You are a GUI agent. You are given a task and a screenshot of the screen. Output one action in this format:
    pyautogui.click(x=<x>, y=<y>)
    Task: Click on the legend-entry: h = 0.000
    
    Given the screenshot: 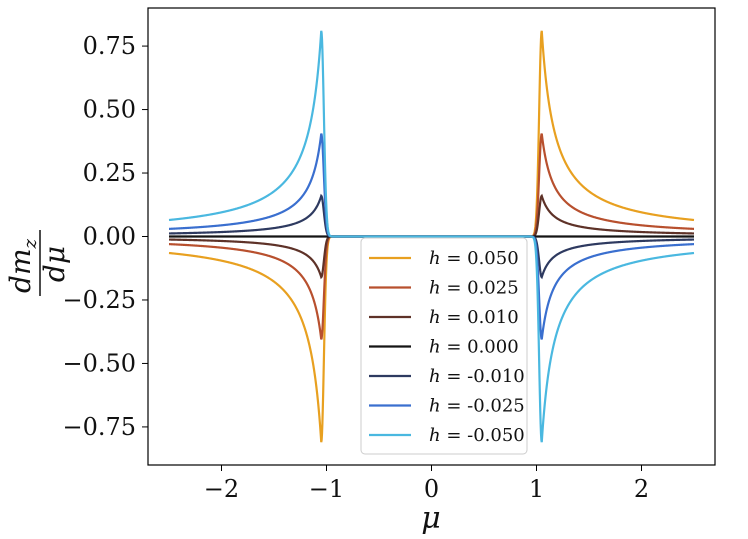 What is the action you would take?
    pyautogui.click(x=474, y=347)
    